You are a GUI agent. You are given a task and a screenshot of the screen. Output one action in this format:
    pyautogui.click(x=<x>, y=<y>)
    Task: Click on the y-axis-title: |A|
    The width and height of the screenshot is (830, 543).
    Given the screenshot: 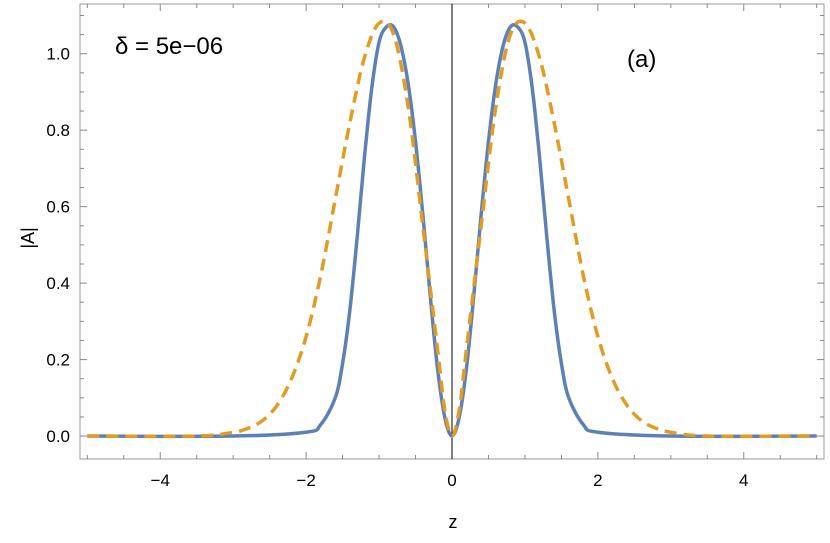 What is the action you would take?
    pyautogui.click(x=28, y=237)
    